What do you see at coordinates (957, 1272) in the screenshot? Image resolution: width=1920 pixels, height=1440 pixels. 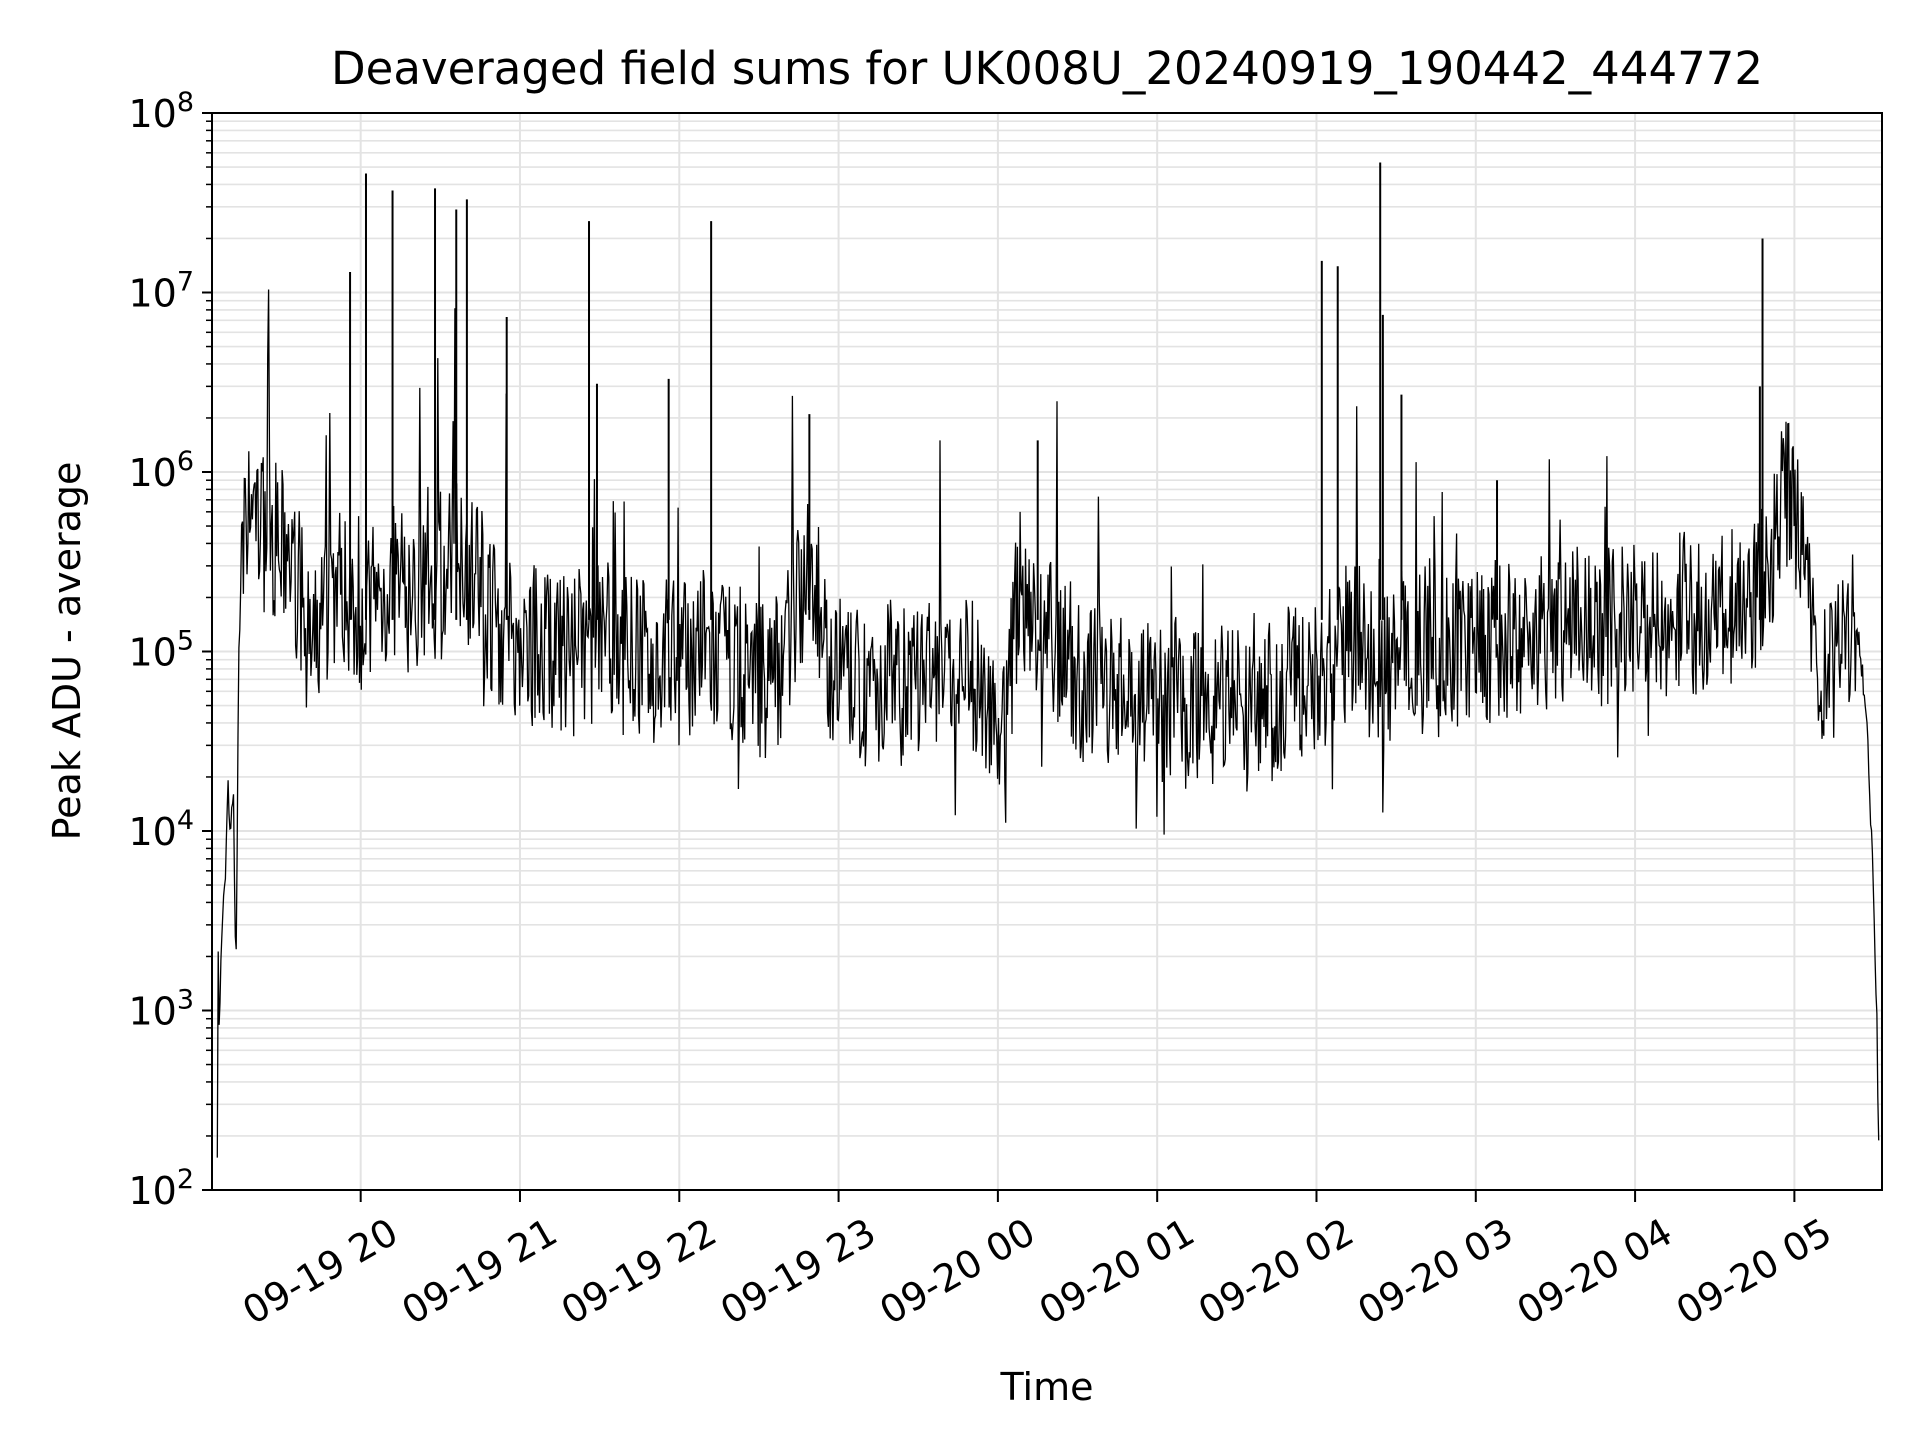 I see `x-tick-label: 09-20 00` at bounding box center [957, 1272].